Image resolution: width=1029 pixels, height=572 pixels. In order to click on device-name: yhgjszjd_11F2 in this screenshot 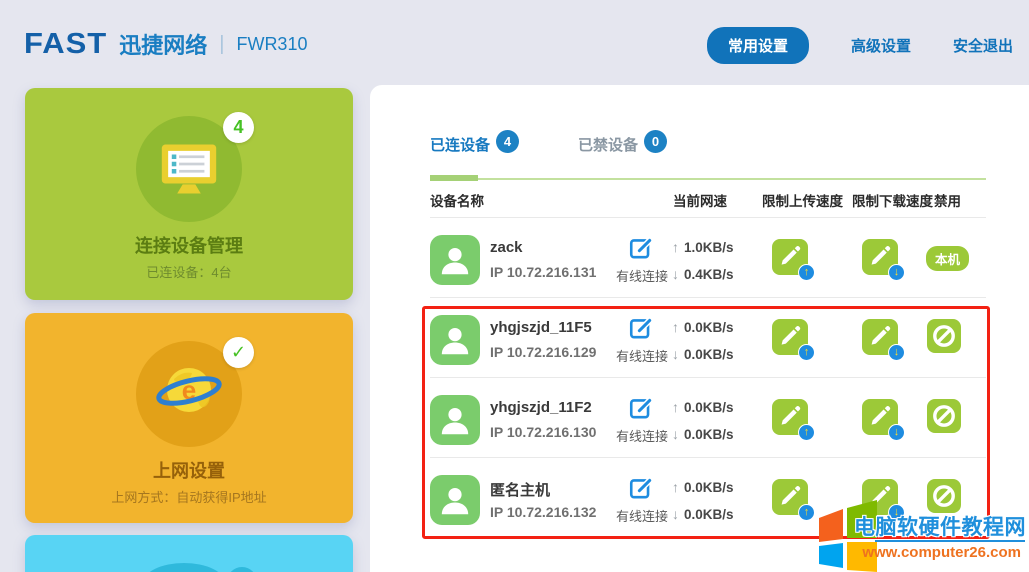, I will do `click(541, 407)`.